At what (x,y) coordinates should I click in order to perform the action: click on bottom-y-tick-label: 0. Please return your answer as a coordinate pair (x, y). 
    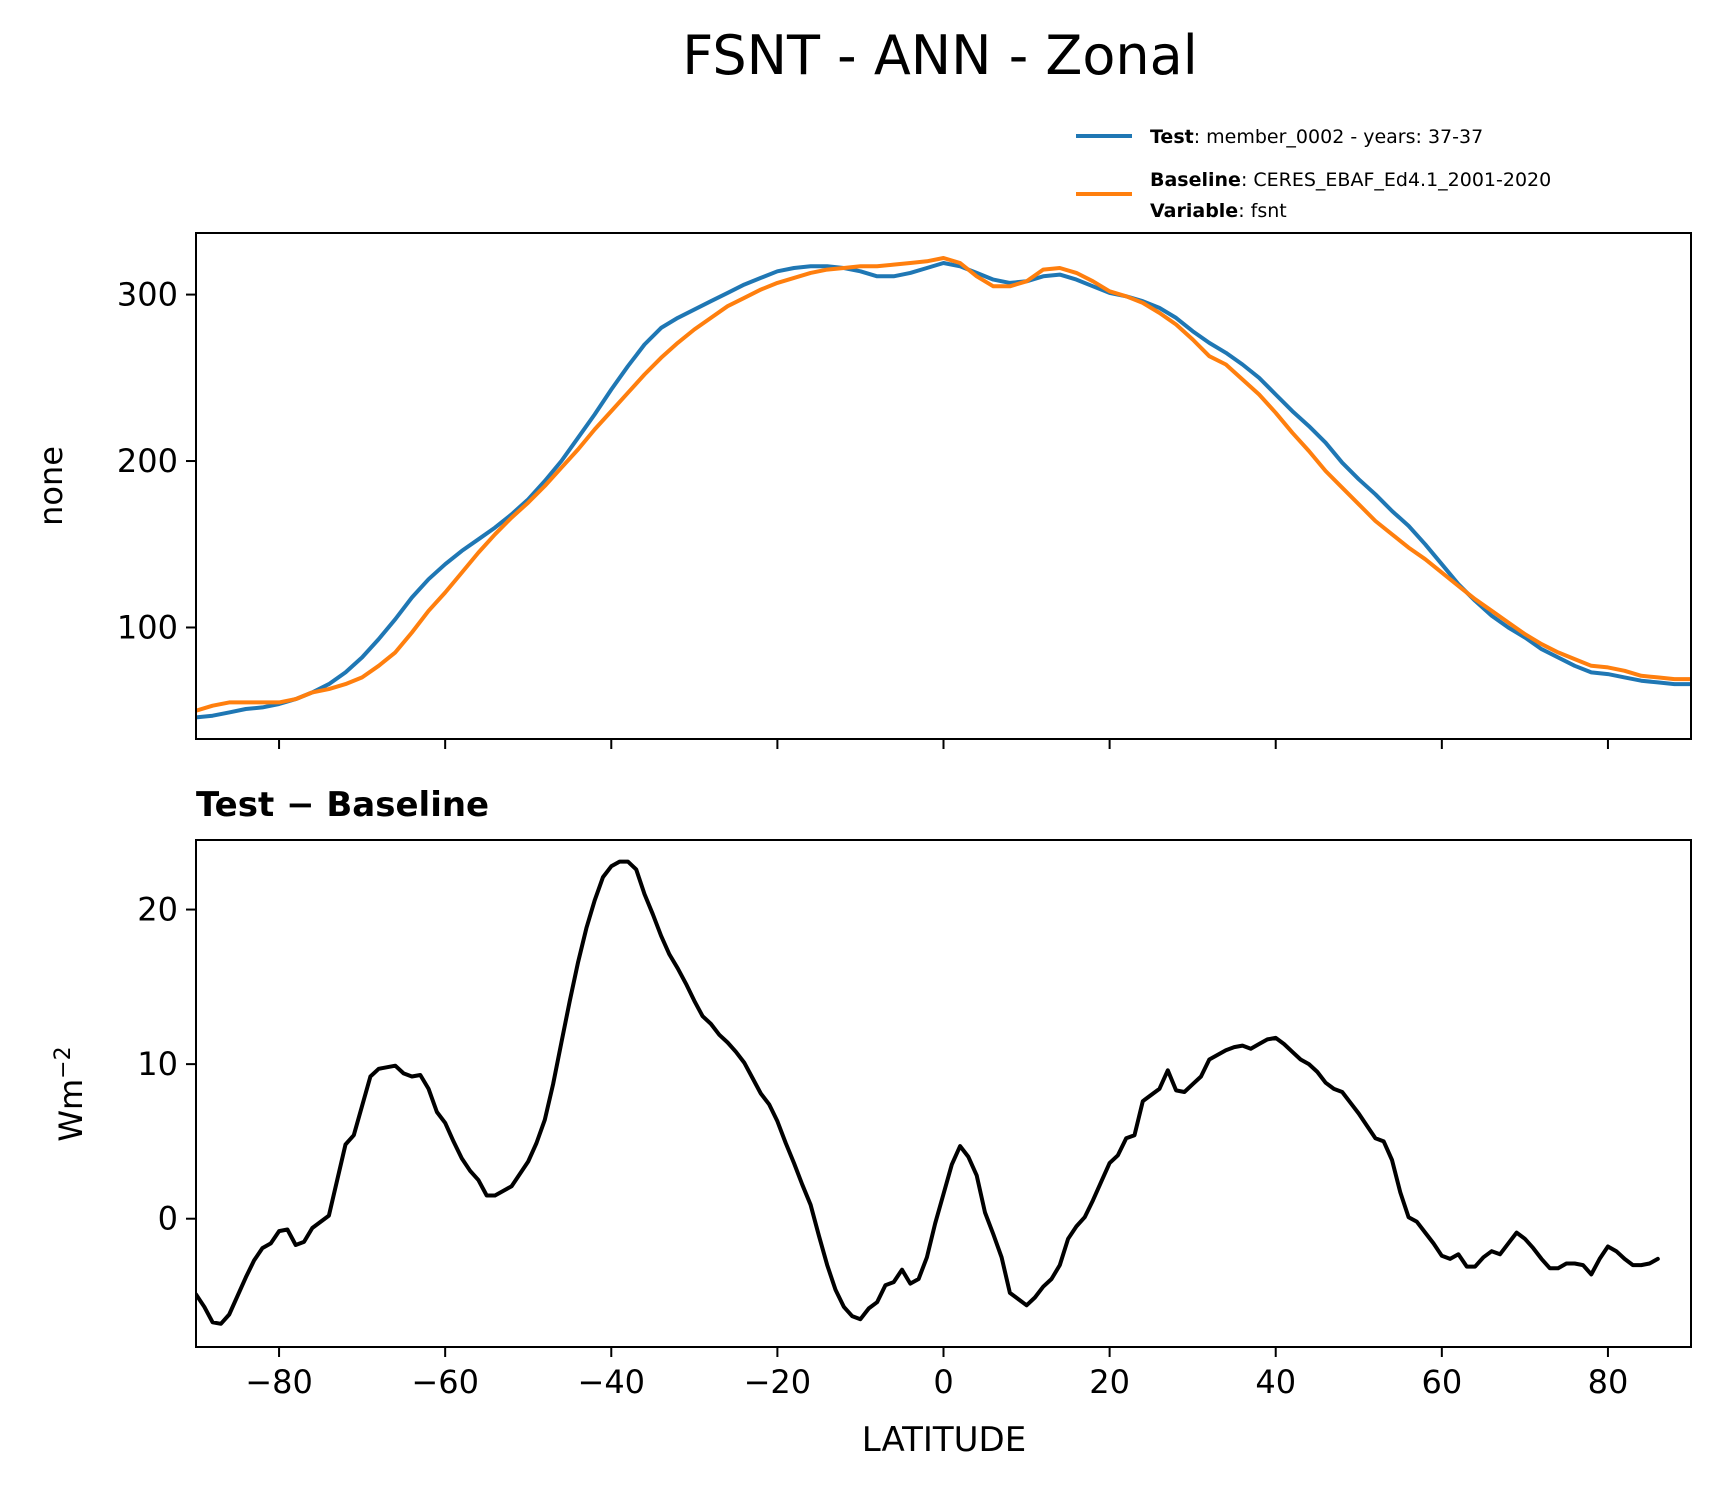
    Looking at the image, I should click on (168, 1219).